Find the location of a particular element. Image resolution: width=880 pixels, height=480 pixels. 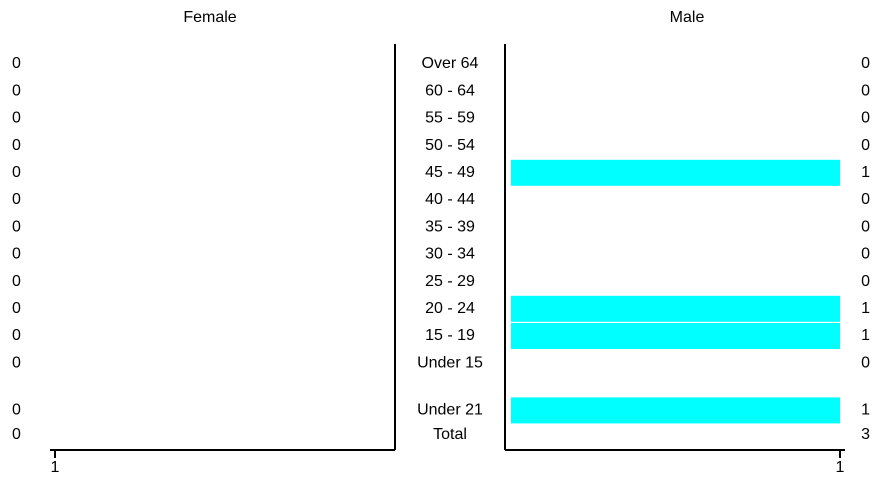

category-label: 20 - 24 is located at coordinates (450, 308).